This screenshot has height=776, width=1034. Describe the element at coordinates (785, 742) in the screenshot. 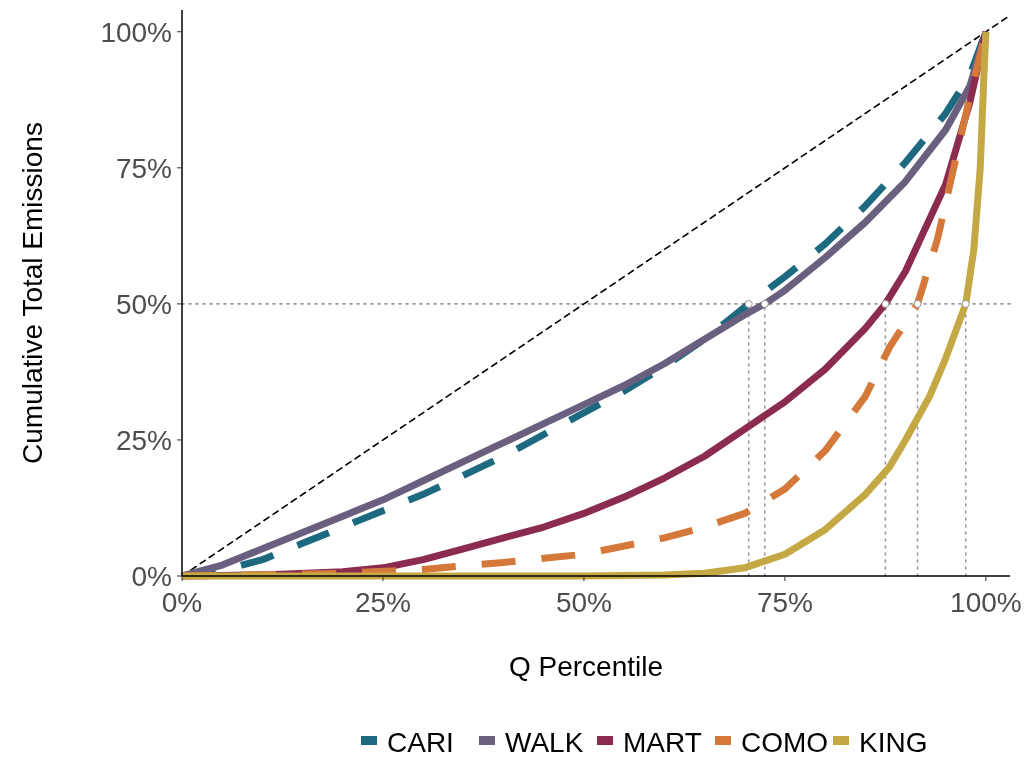

I see `legend-label: COMO` at that location.